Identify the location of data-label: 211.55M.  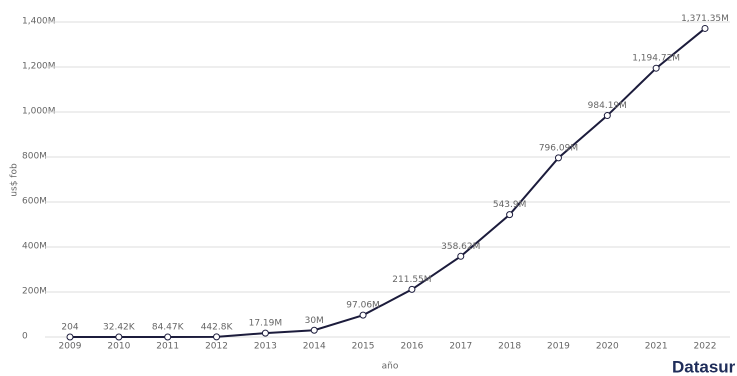
(411, 280).